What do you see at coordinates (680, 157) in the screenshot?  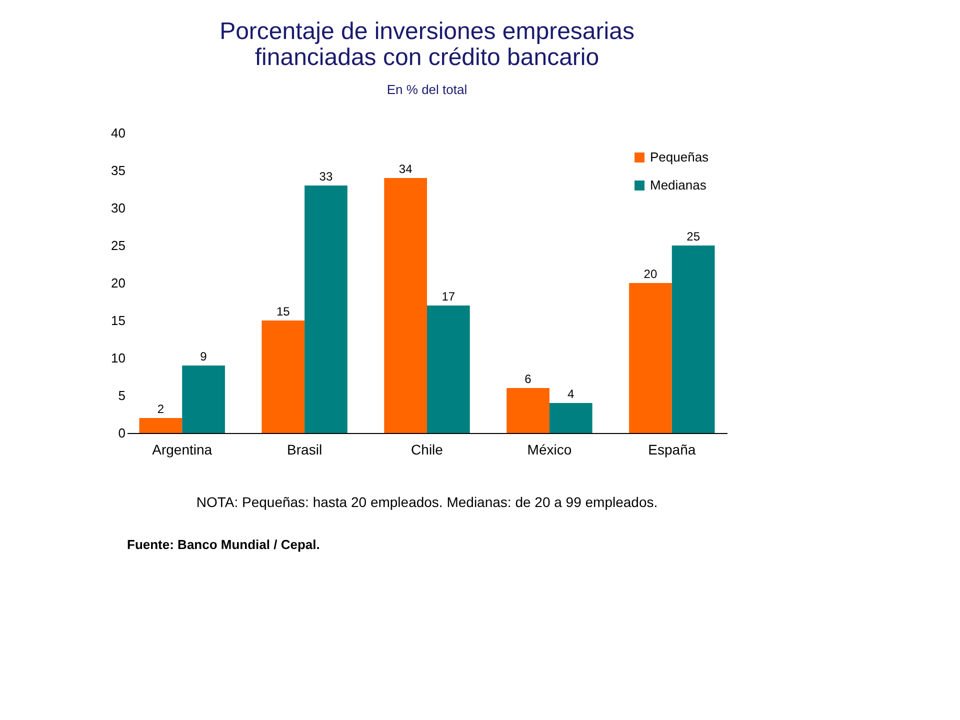 I see `legend-label: Pequeñas` at bounding box center [680, 157].